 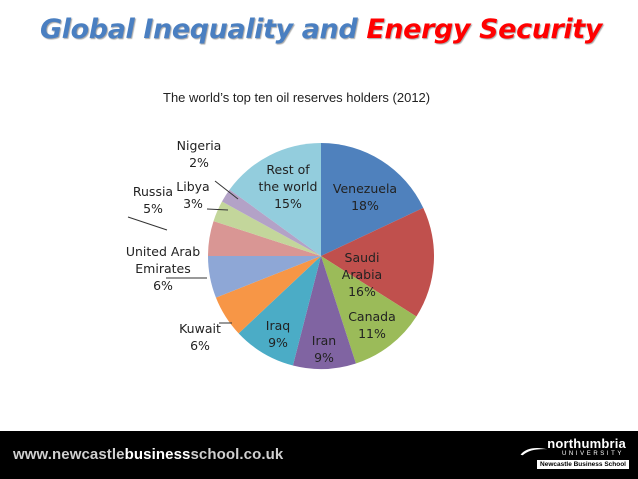 What do you see at coordinates (288, 186) in the screenshot?
I see `slice-label-rest-of-the-world: Rest of the world 15%` at bounding box center [288, 186].